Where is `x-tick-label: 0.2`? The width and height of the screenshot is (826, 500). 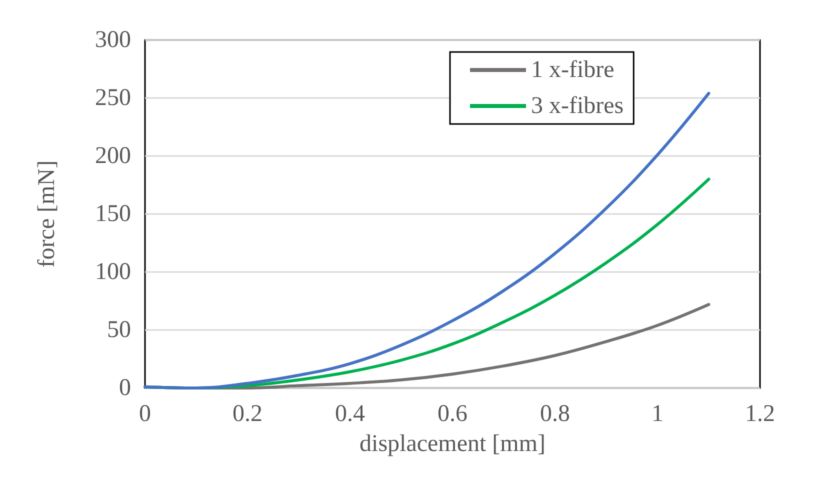 x-tick-label: 0.2 is located at coordinates (247, 414).